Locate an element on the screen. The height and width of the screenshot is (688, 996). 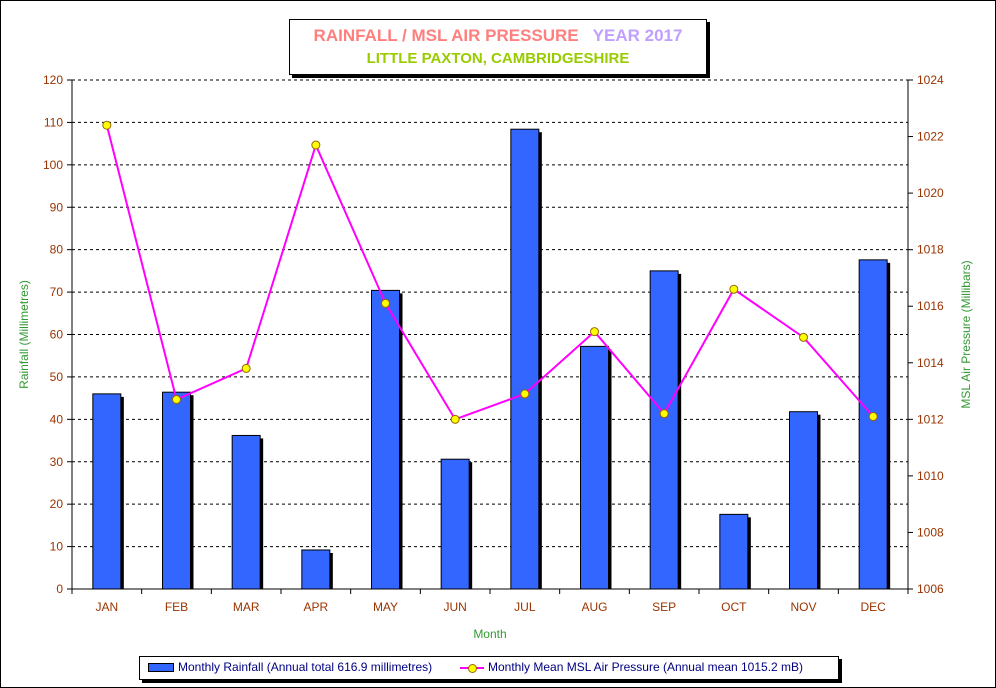
y2-tick-label: 1022 is located at coordinates (930, 137).